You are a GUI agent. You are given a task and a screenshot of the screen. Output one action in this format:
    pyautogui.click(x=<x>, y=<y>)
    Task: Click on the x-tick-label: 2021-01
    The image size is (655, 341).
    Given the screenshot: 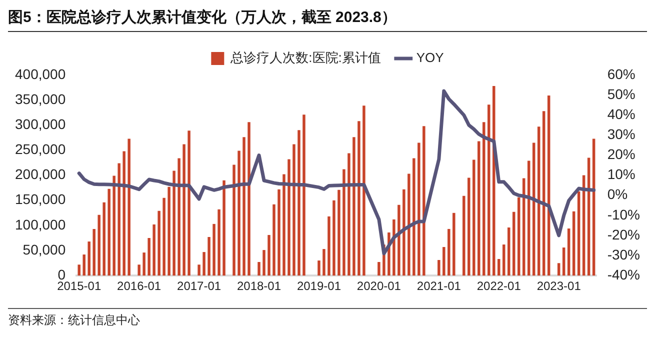 What is the action you would take?
    pyautogui.click(x=439, y=286)
    